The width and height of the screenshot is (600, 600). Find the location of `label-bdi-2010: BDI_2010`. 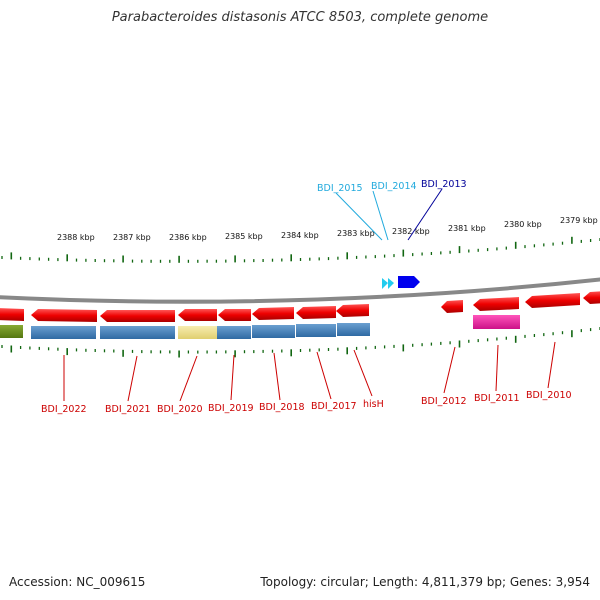

label-bdi-2010: BDI_2010 is located at coordinates (549, 395).